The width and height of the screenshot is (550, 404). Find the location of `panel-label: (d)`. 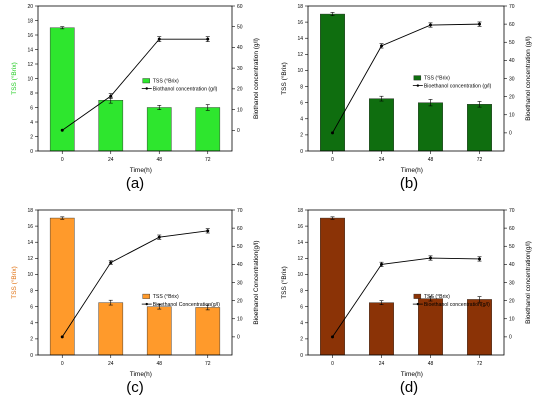

panel-label: (d) is located at coordinates (409, 387).